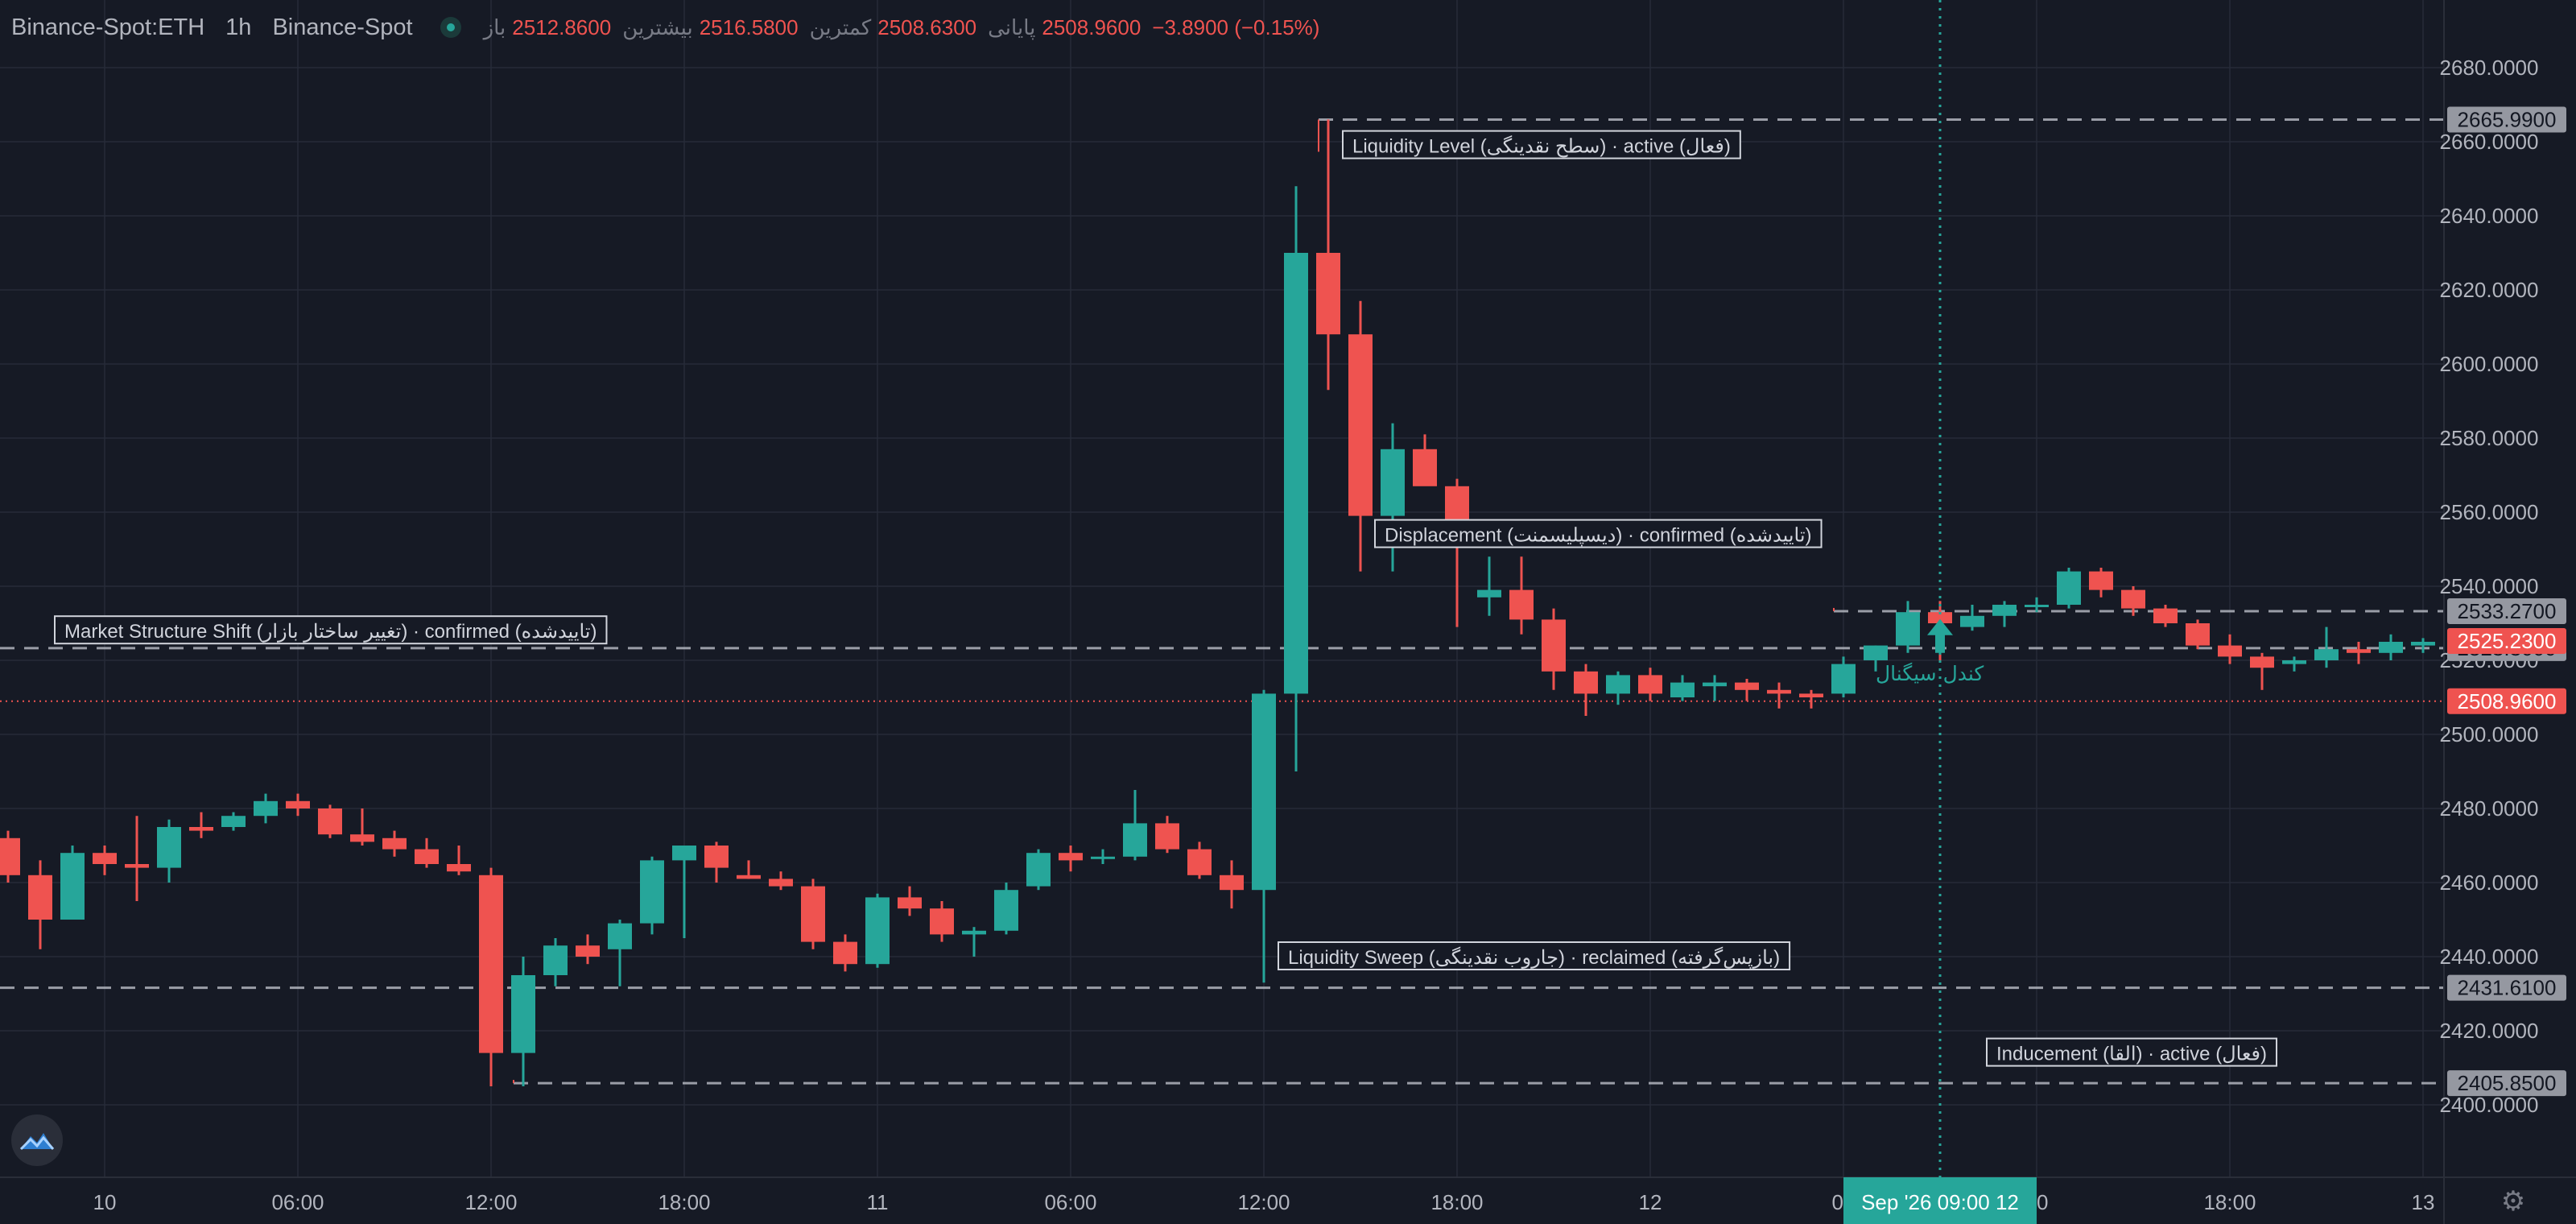  I want to click on price-tick-label: 2420.0000, so click(2489, 1031).